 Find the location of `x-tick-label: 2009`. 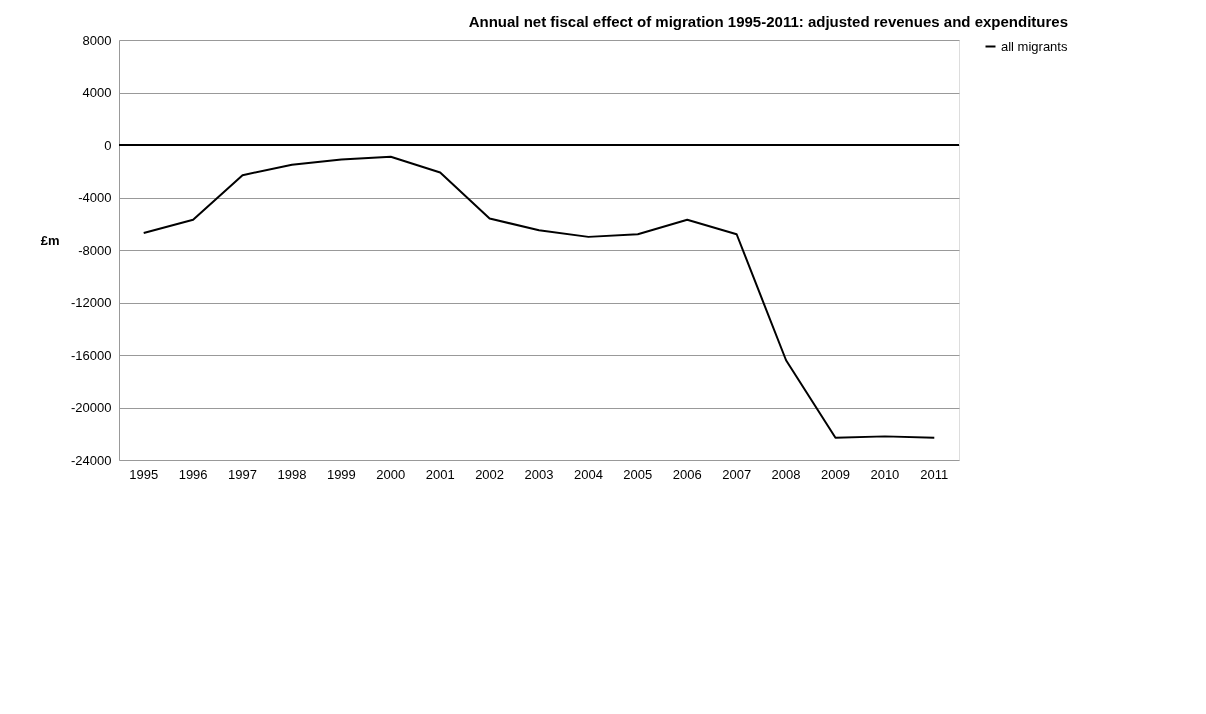

x-tick-label: 2009 is located at coordinates (835, 474).